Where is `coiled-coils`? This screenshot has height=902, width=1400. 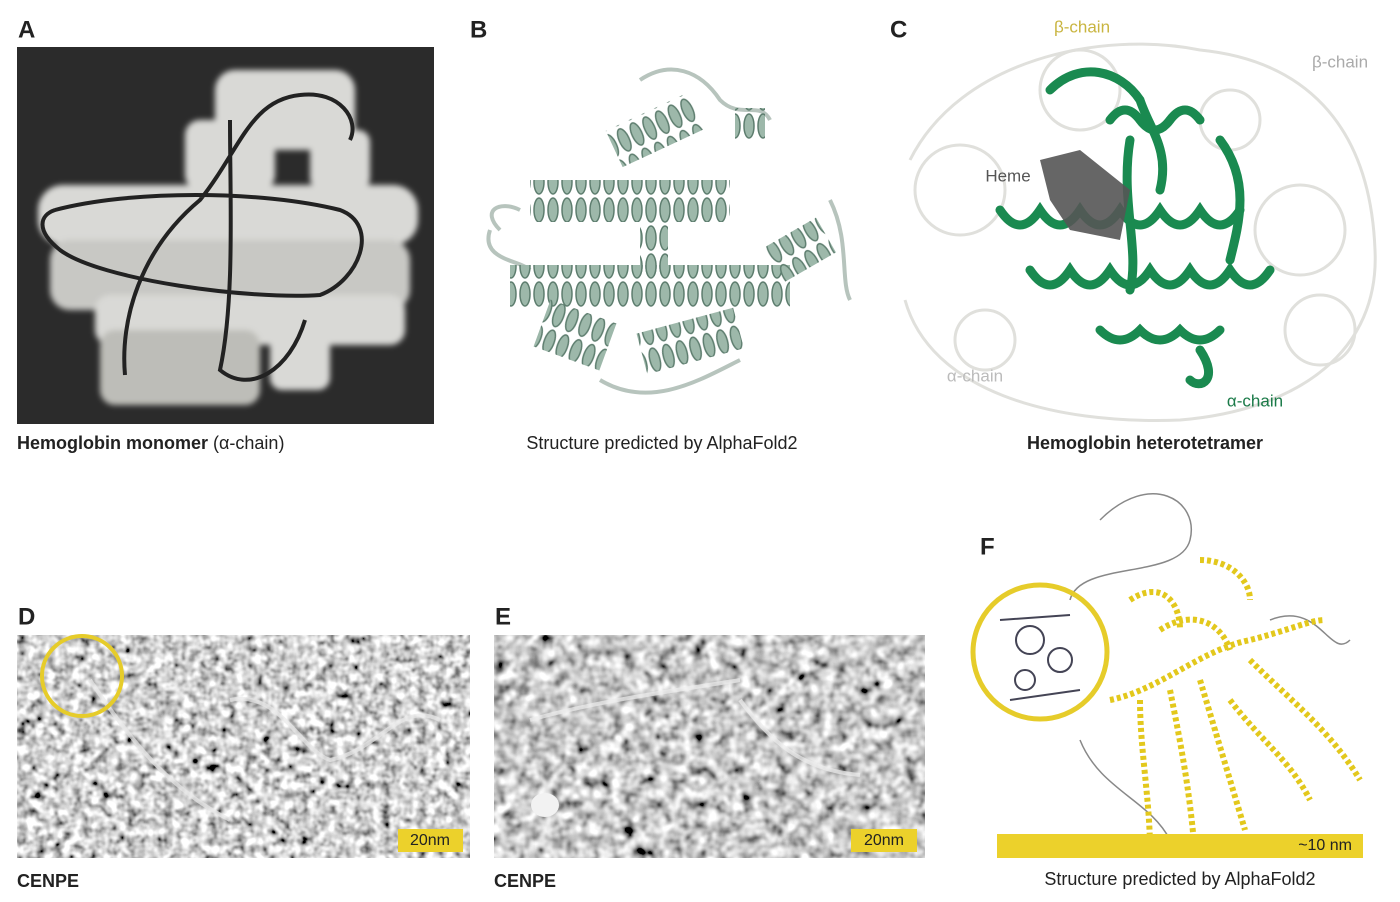
coiled-coils is located at coordinates (1236, 706).